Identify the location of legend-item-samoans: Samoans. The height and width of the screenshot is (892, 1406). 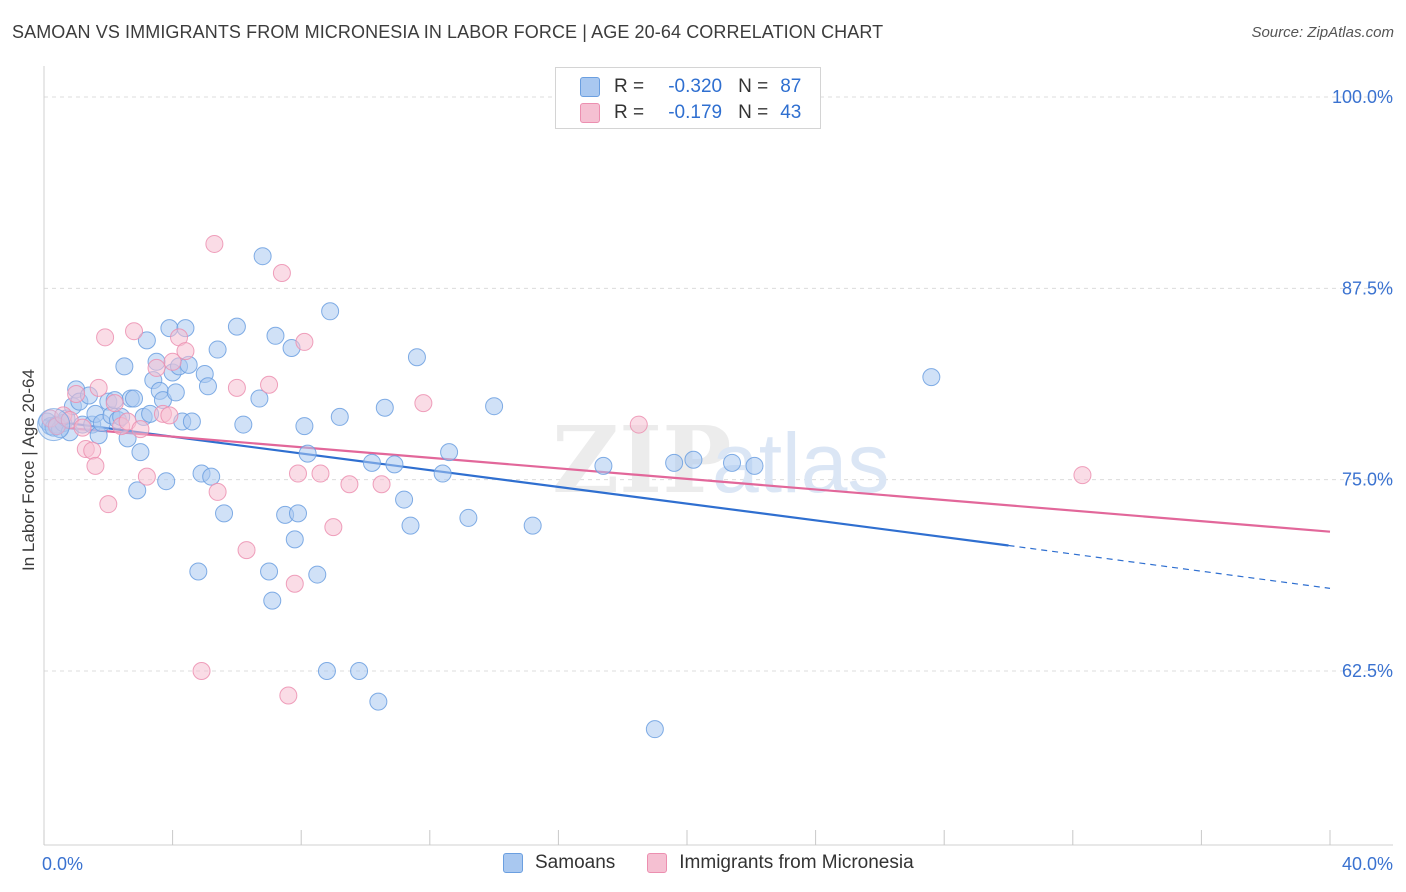
(559, 863).